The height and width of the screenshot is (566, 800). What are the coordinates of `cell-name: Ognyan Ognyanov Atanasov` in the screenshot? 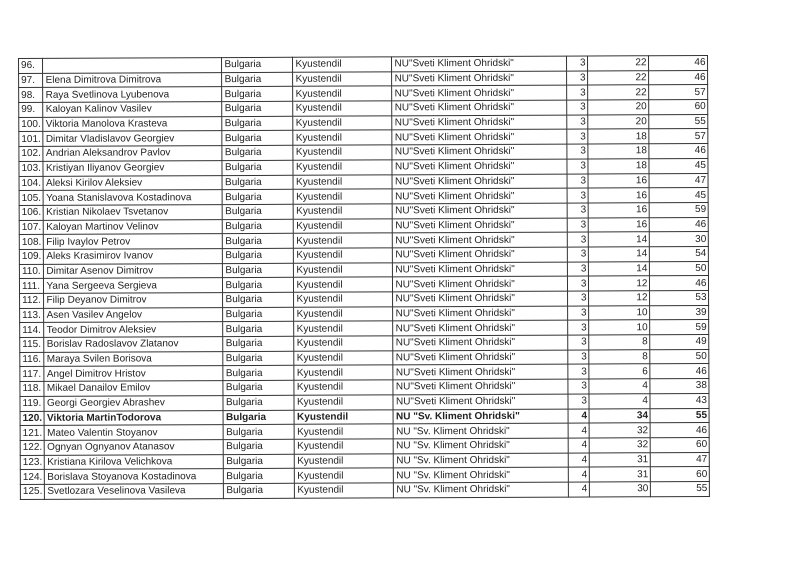 It's located at (134, 447).